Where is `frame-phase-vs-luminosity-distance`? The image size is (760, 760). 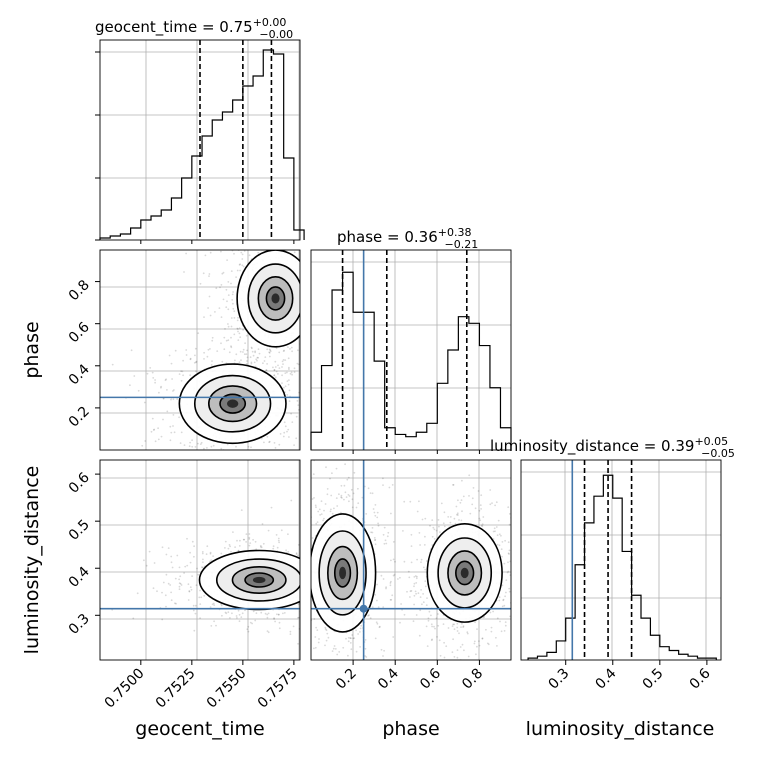 frame-phase-vs-luminosity-distance is located at coordinates (411, 560).